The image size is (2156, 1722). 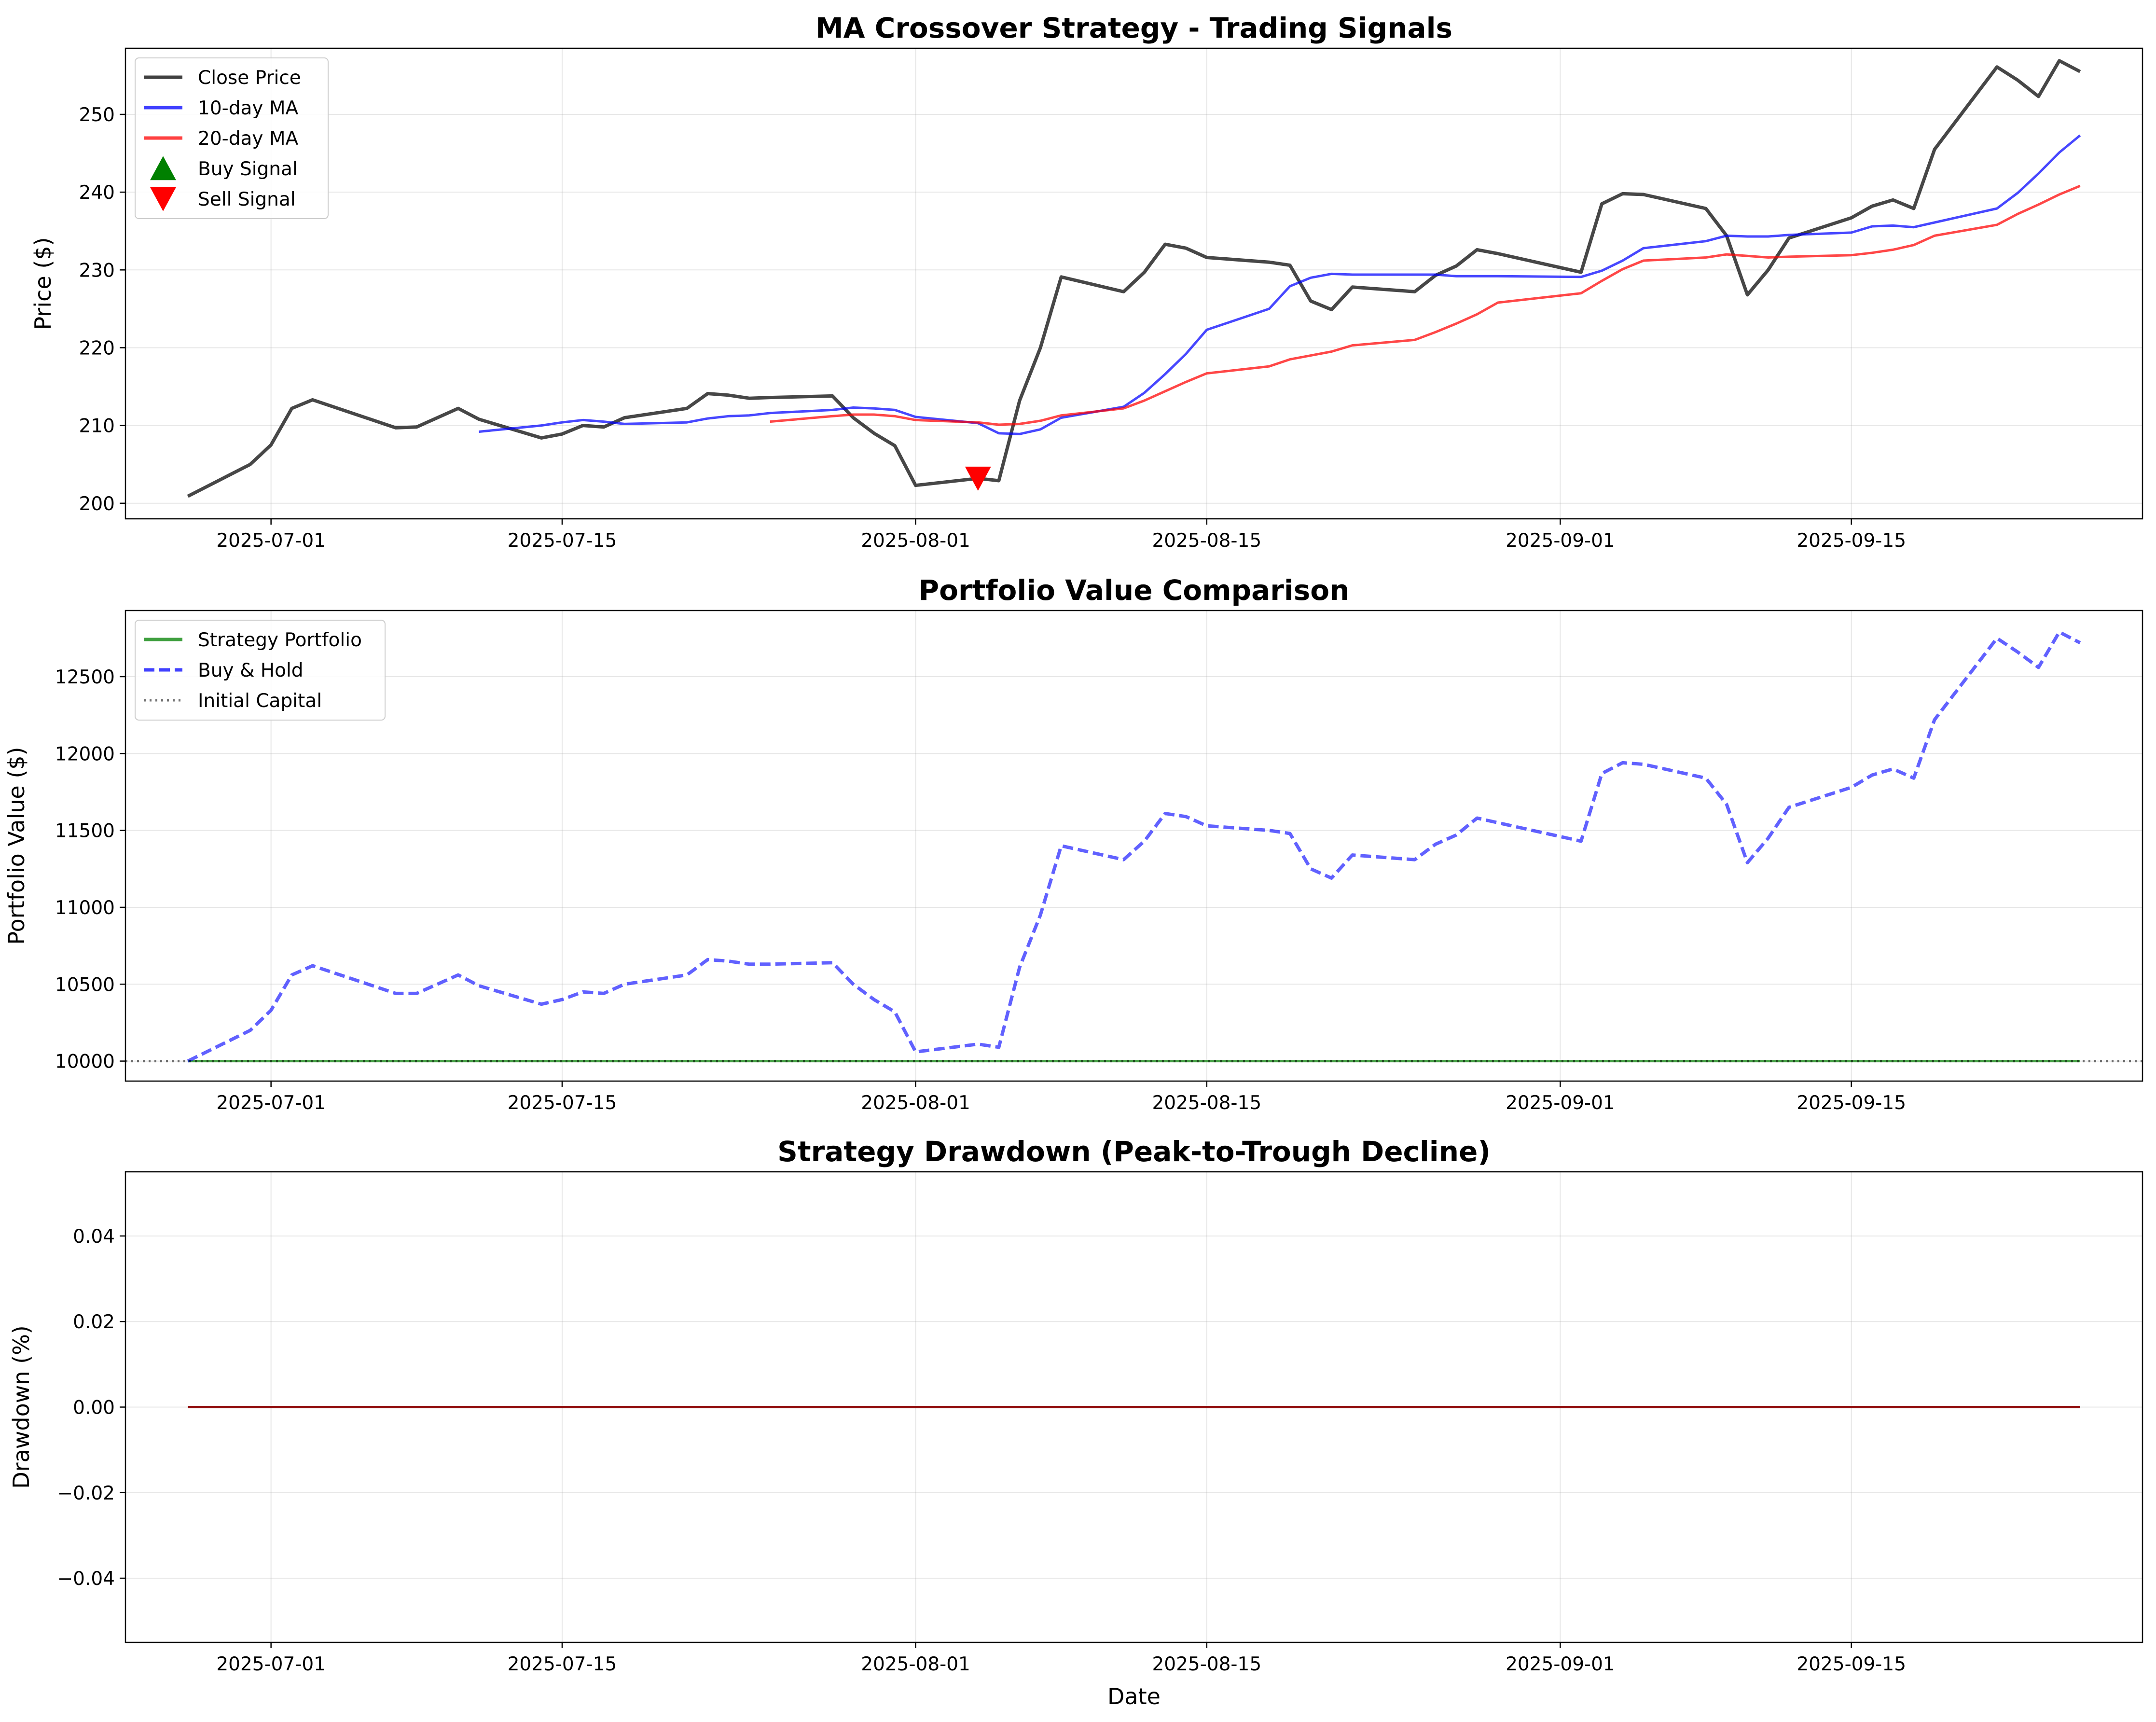 What do you see at coordinates (247, 199) in the screenshot?
I see `legend-label: Sell Signal` at bounding box center [247, 199].